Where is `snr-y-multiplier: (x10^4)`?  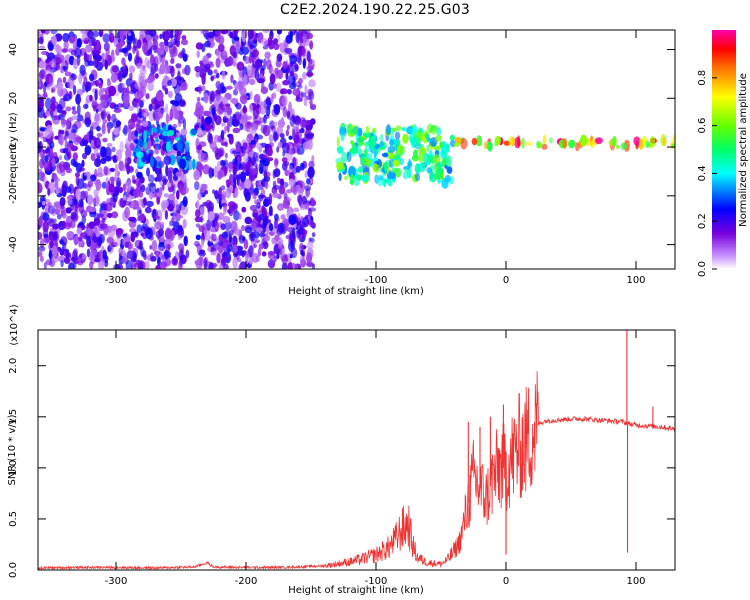
snr-y-multiplier: (x10^4) is located at coordinates (14, 324).